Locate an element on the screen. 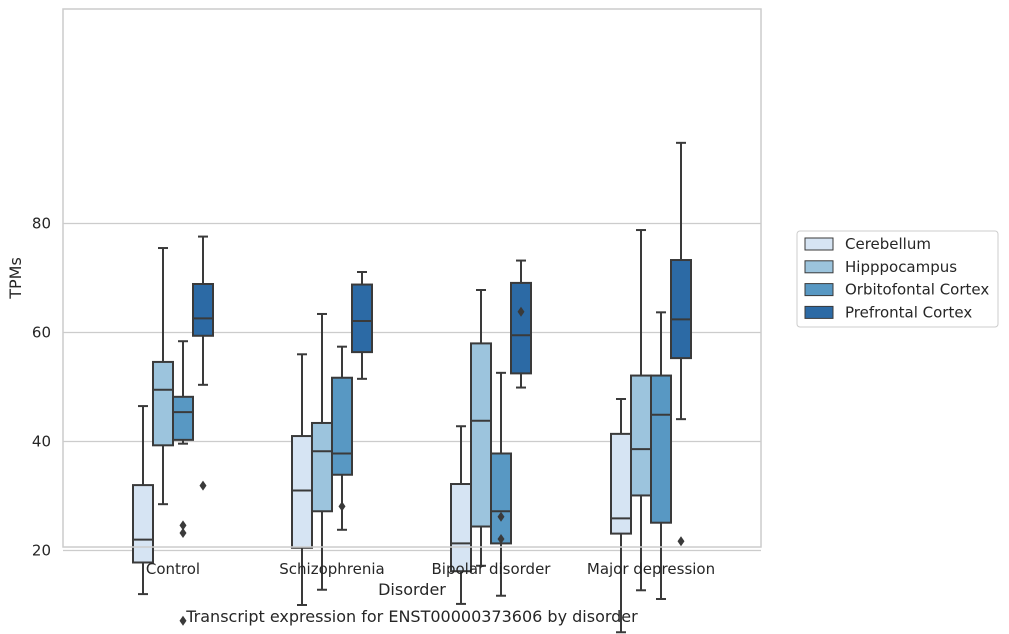 This screenshot has height=634, width=1009. legend-frame is located at coordinates (897, 279).